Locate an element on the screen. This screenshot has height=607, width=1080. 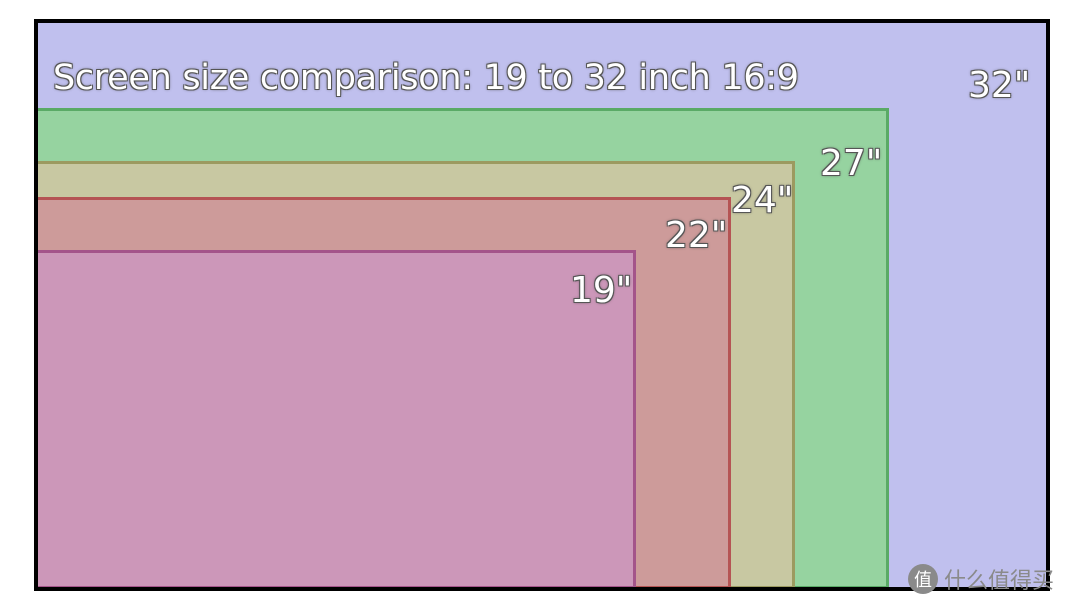
label-19: 19" is located at coordinates (601, 290).